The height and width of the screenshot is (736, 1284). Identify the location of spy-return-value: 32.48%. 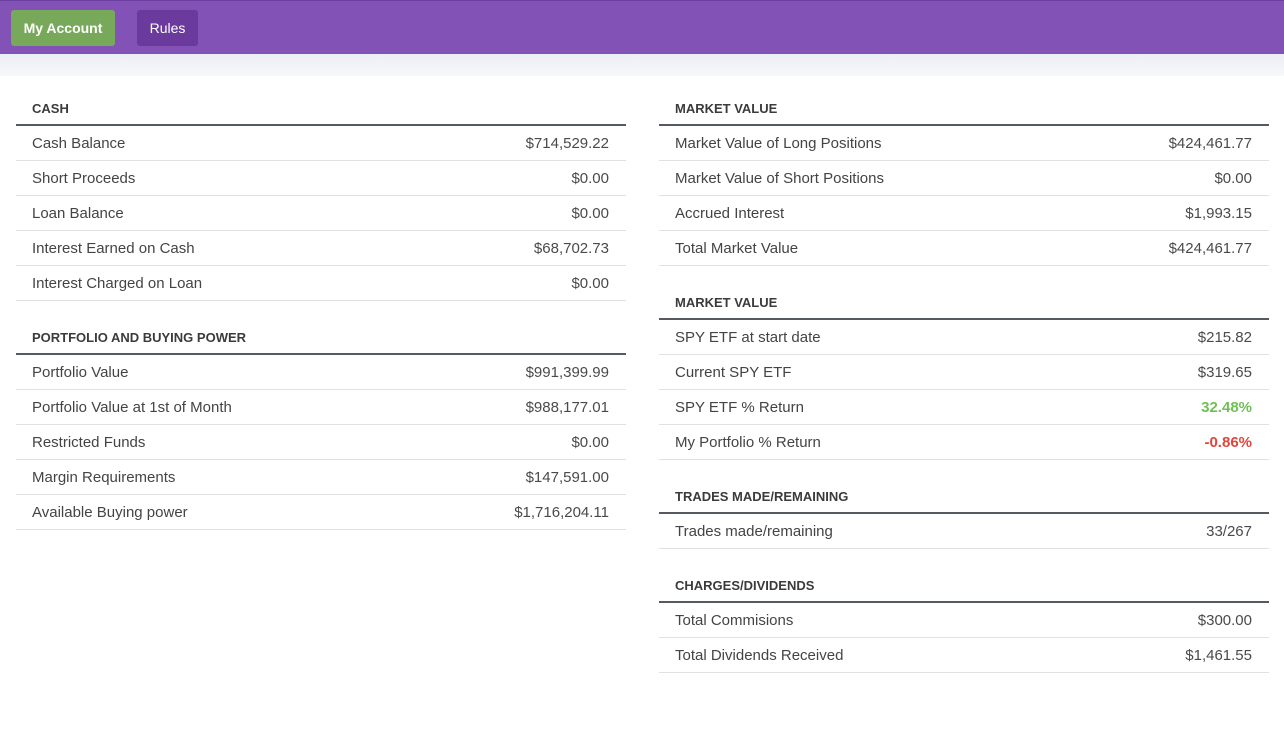
(1226, 407).